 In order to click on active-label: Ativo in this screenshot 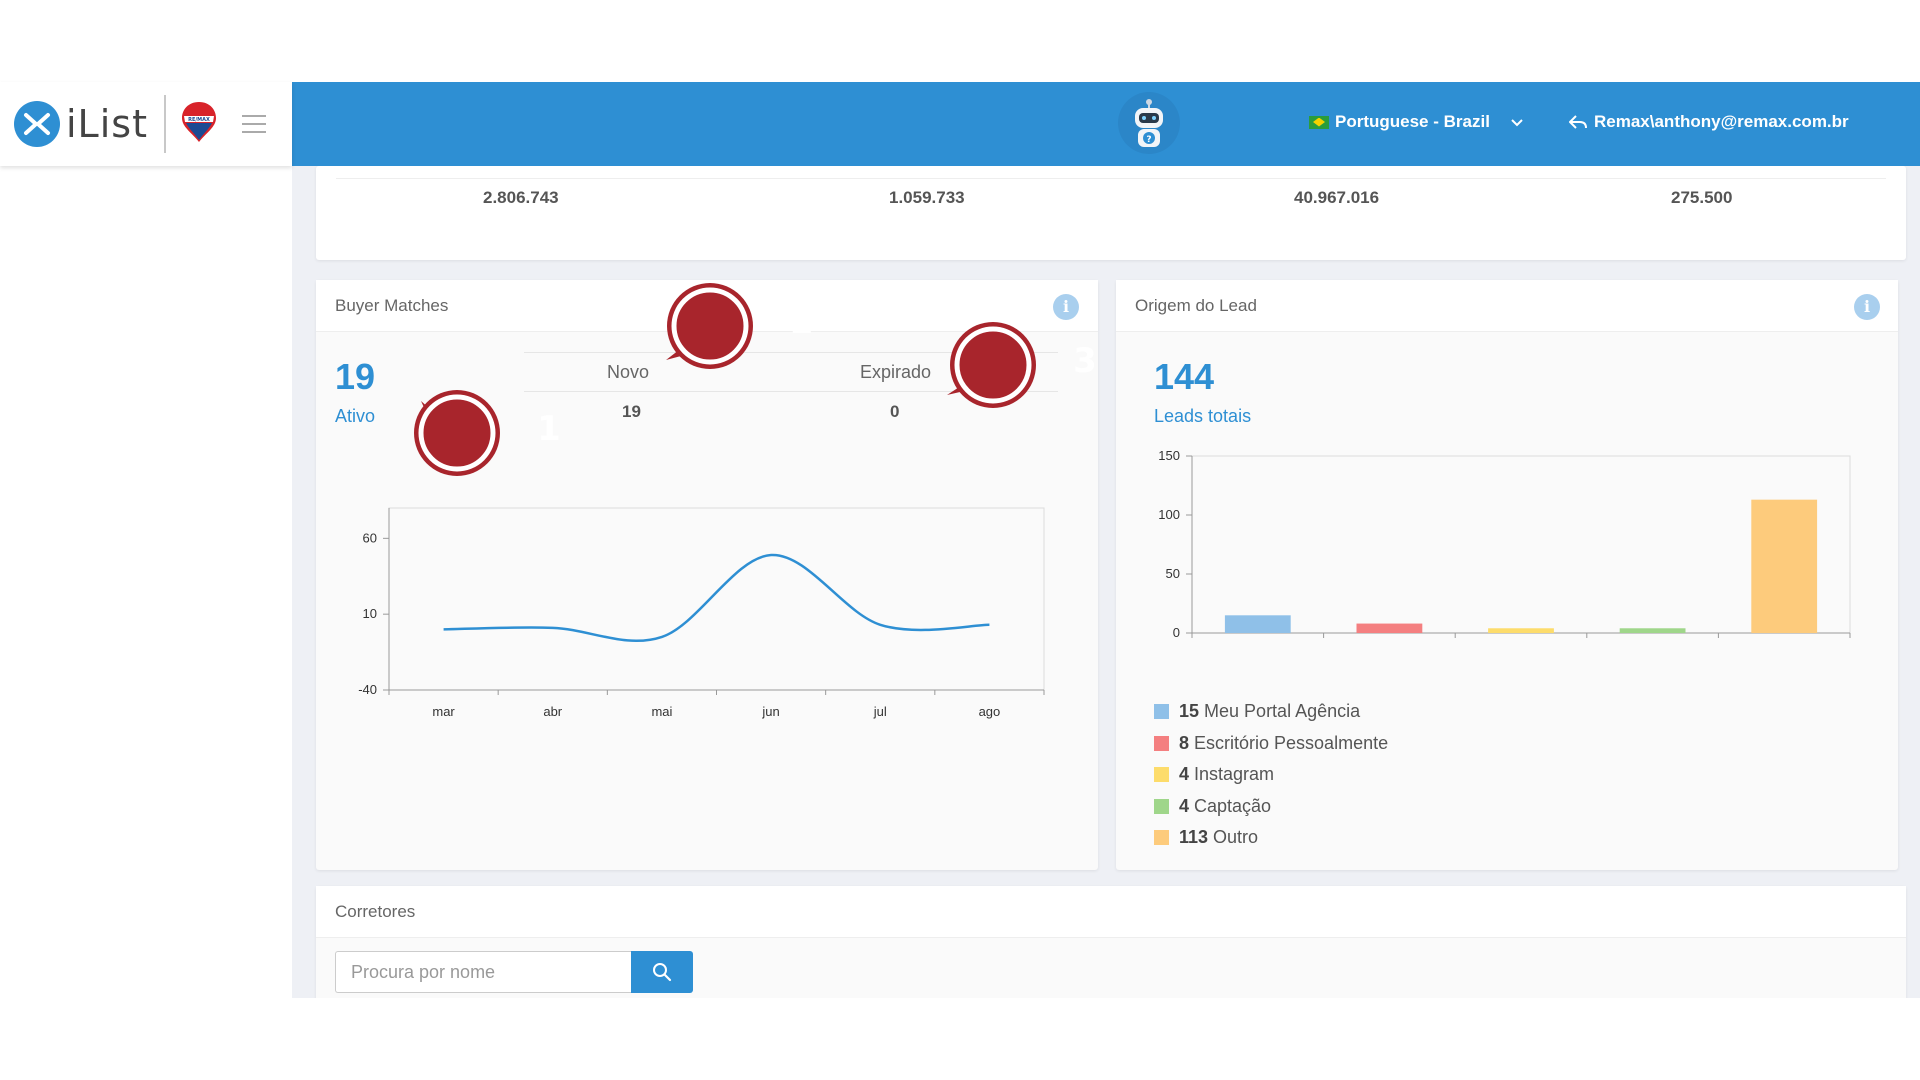, I will do `click(355, 416)`.